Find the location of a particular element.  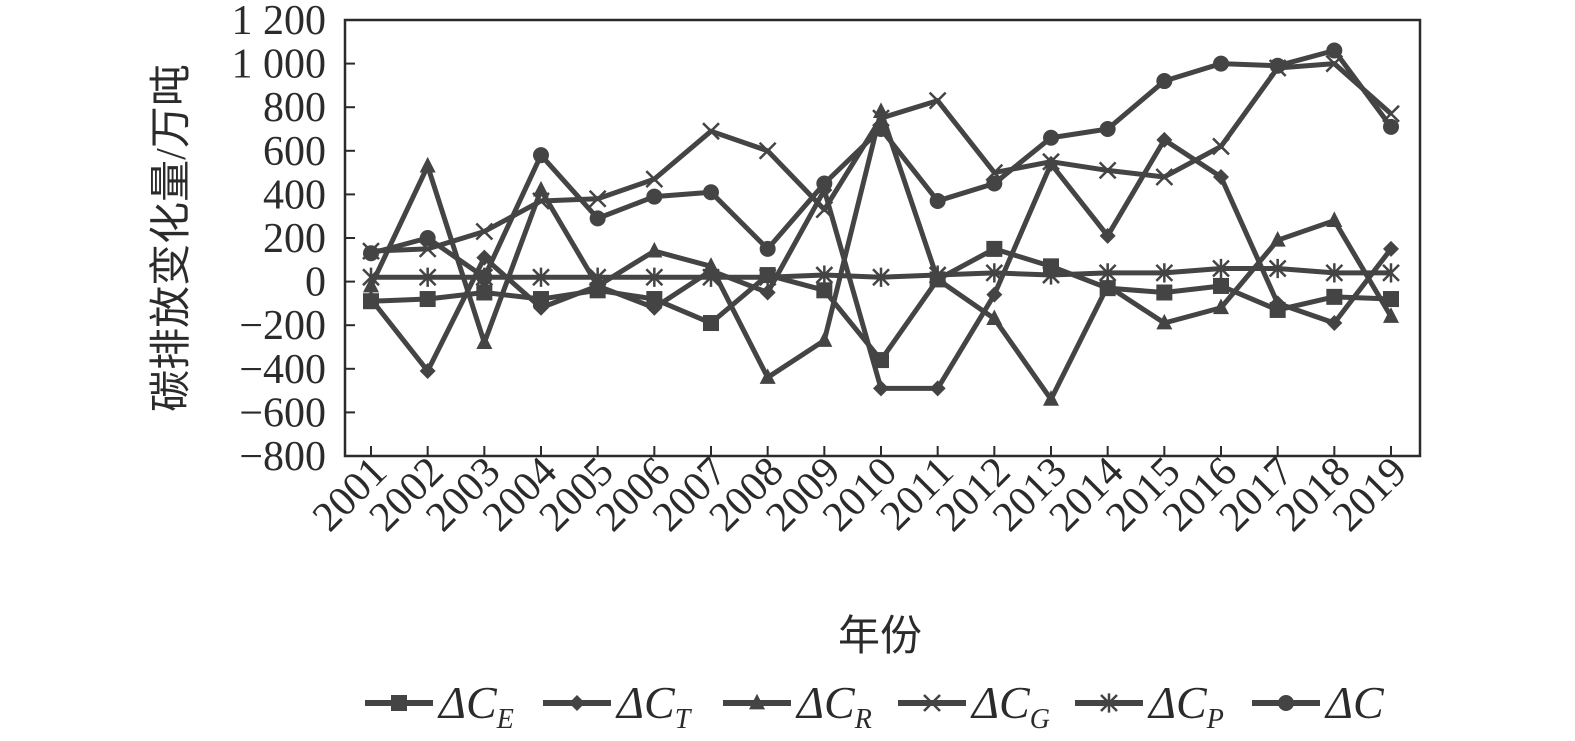

legend-label: ΔCG is located at coordinates (1010, 706).